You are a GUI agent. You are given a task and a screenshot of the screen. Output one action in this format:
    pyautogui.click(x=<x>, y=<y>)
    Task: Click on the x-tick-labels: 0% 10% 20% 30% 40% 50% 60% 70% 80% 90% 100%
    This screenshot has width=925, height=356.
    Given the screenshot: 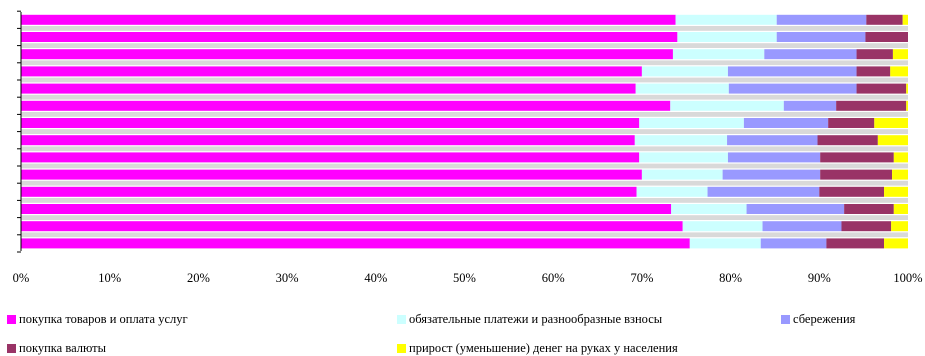 What is the action you would take?
    pyautogui.click(x=468, y=278)
    